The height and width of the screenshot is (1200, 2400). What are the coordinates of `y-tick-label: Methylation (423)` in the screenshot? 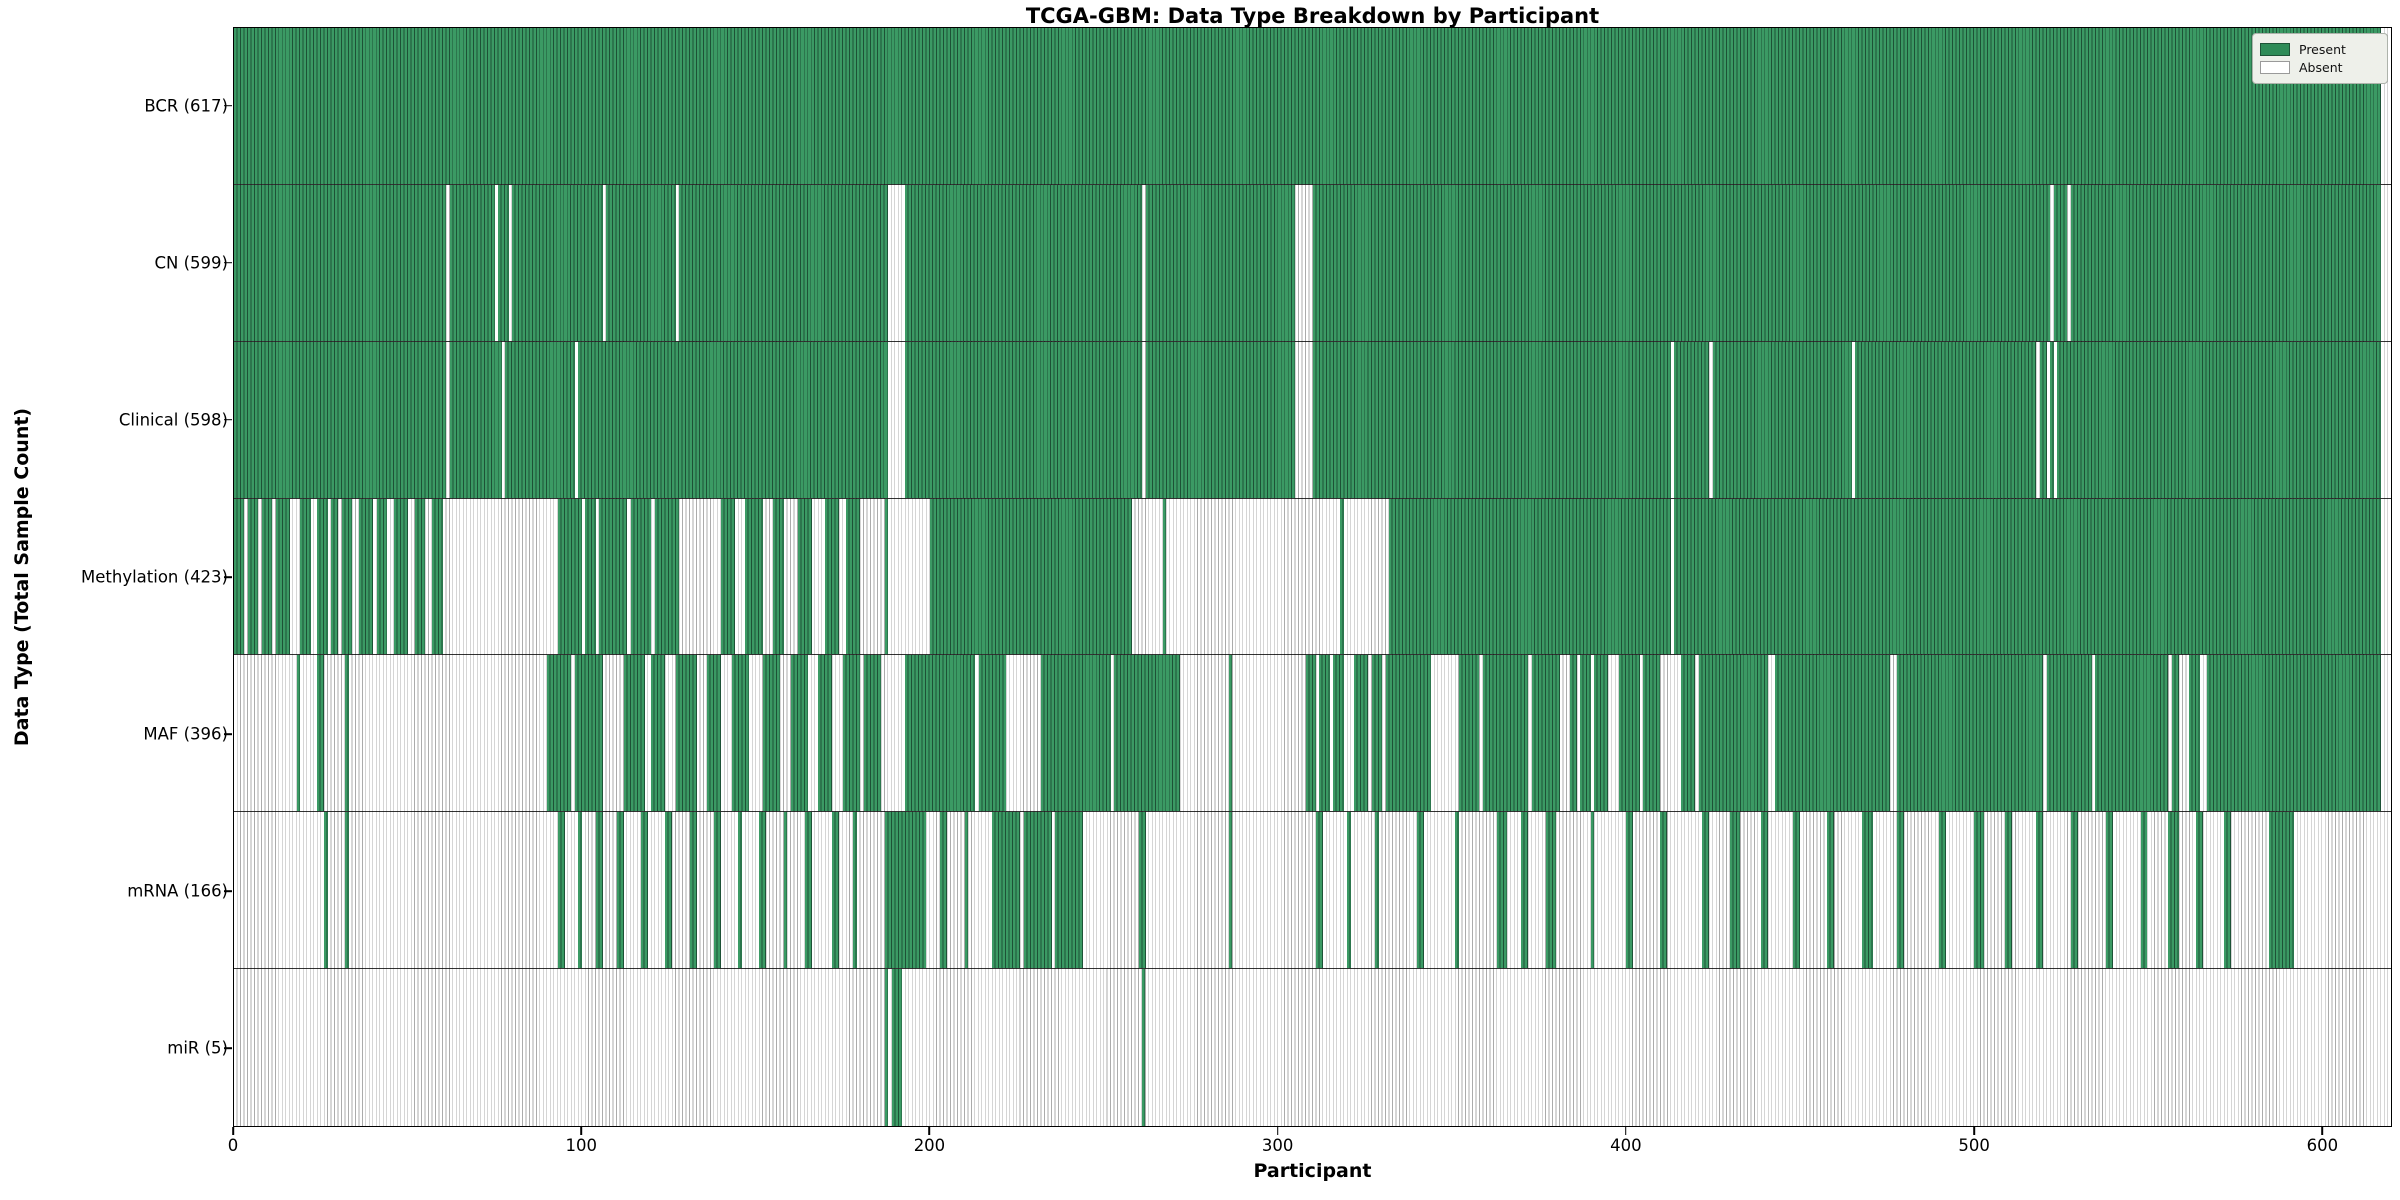 It's located at (154, 577).